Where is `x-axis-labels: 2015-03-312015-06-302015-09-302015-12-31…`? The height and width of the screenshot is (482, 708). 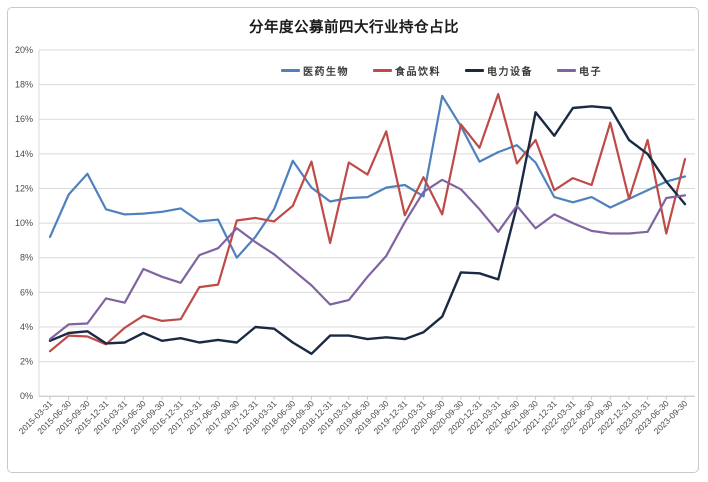 x-axis-labels: 2015-03-312015-06-302015-09-302015-12-31… is located at coordinates (353, 417).